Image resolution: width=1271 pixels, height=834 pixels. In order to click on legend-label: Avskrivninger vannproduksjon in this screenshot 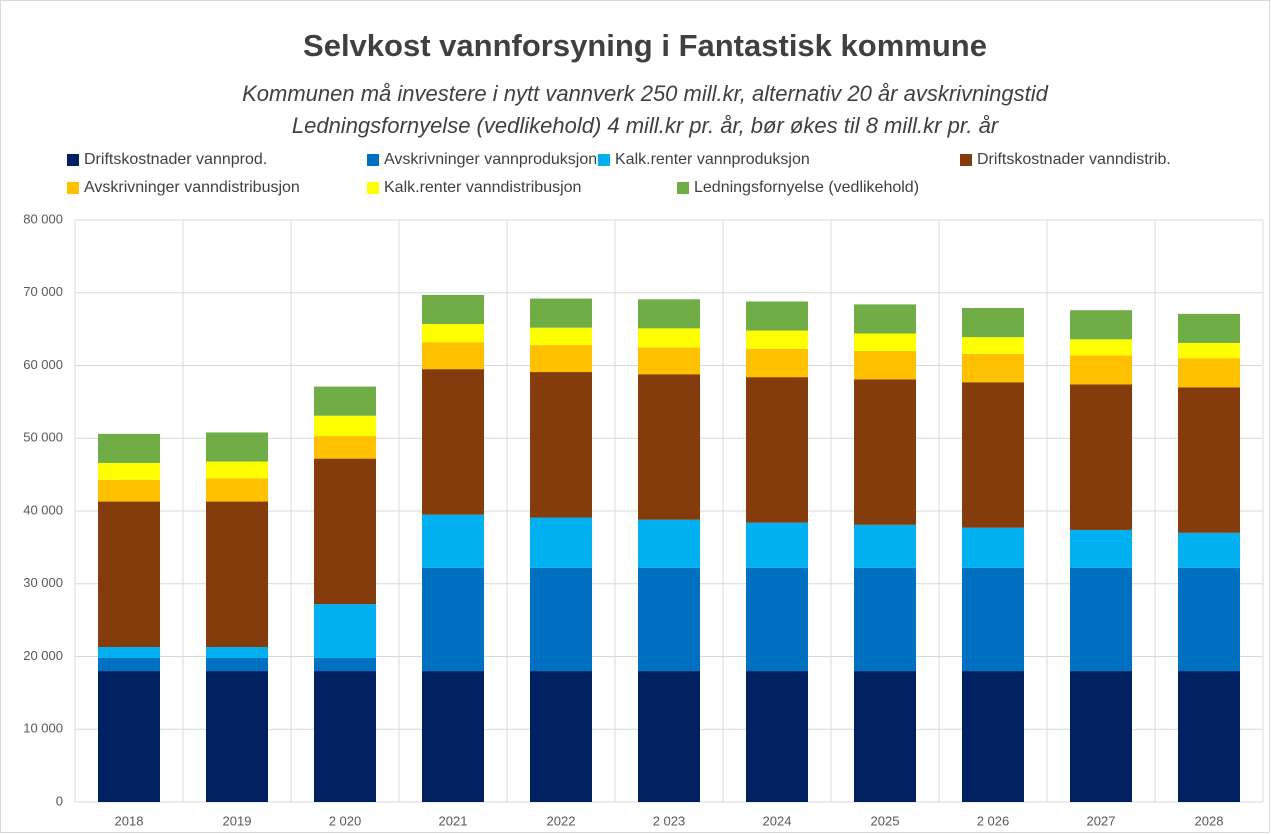, I will do `click(490, 159)`.